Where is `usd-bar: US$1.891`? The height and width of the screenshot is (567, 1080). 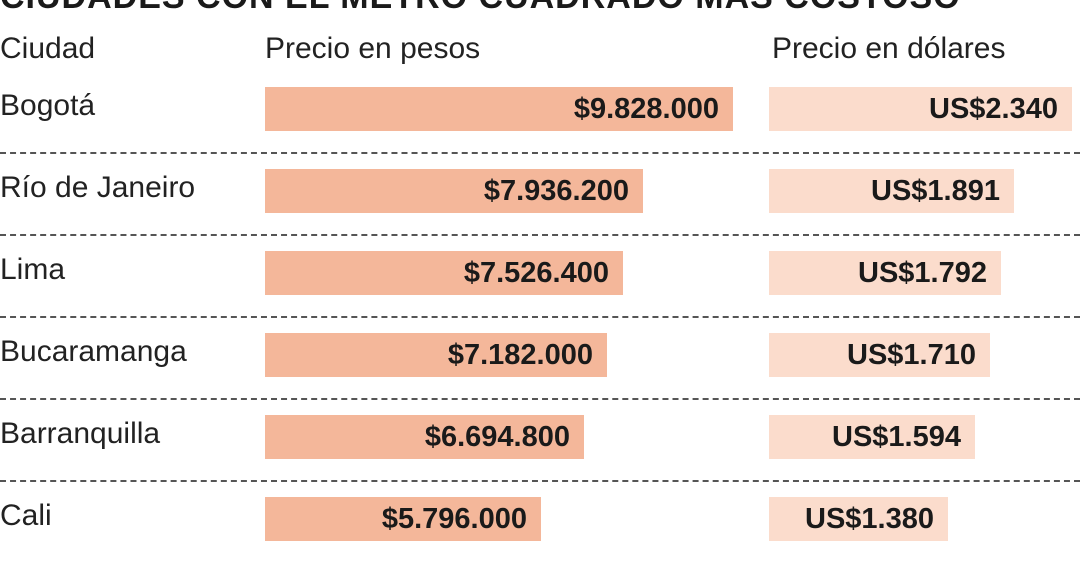 usd-bar: US$1.891 is located at coordinates (891, 191).